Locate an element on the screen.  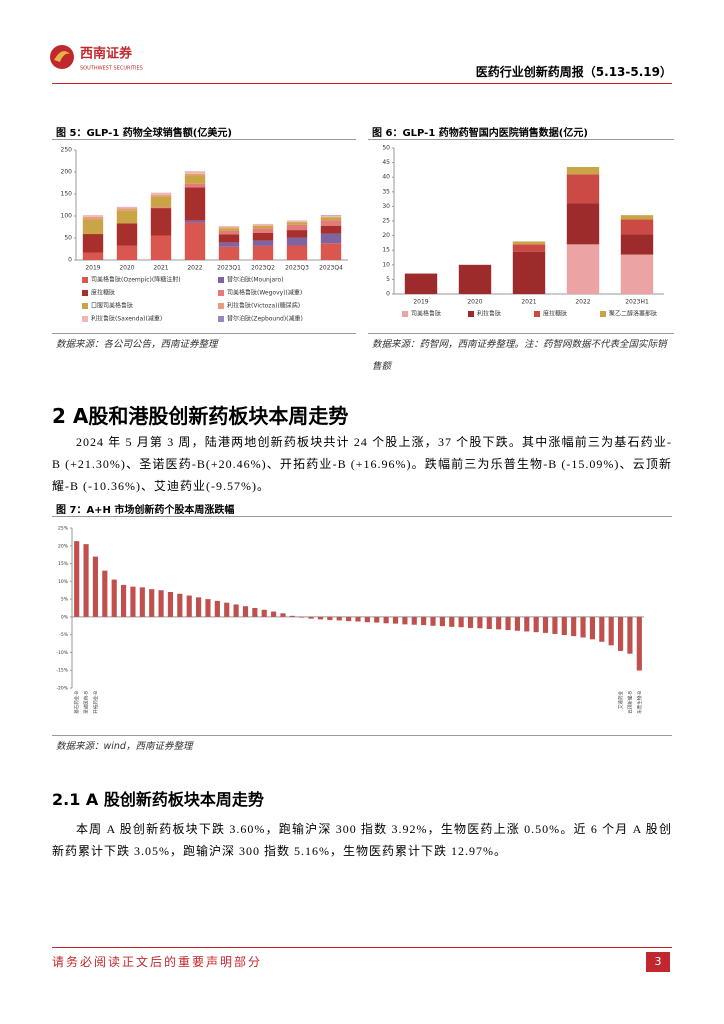
source-note: 数据来源：wind，西南证券整理 is located at coordinates (124, 746).